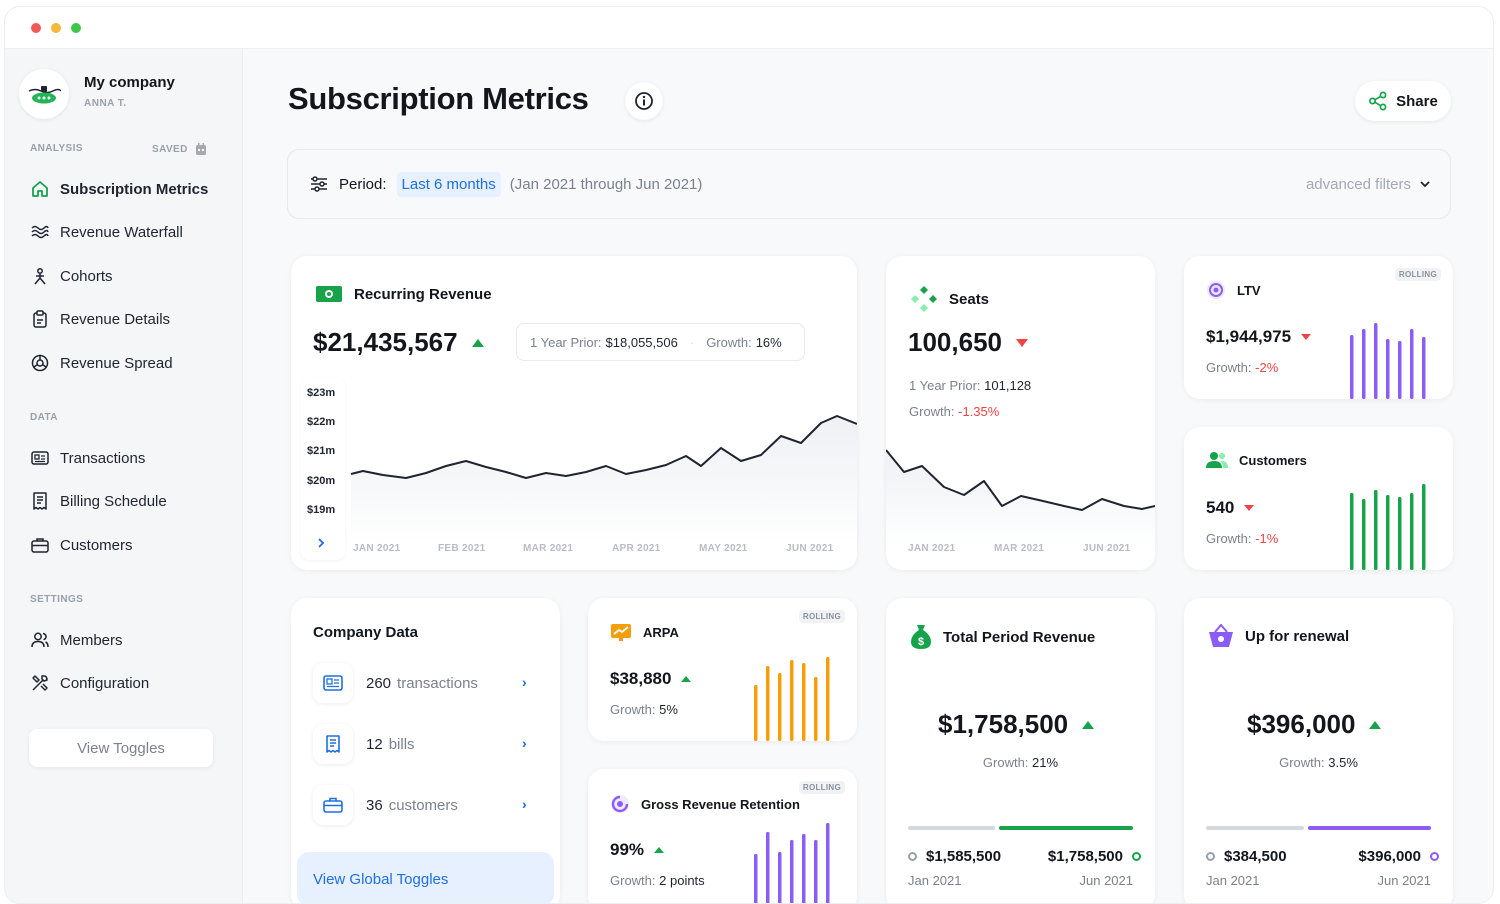 This screenshot has height=904, width=1500. I want to click on period-selector: Last 6 months, so click(448, 184).